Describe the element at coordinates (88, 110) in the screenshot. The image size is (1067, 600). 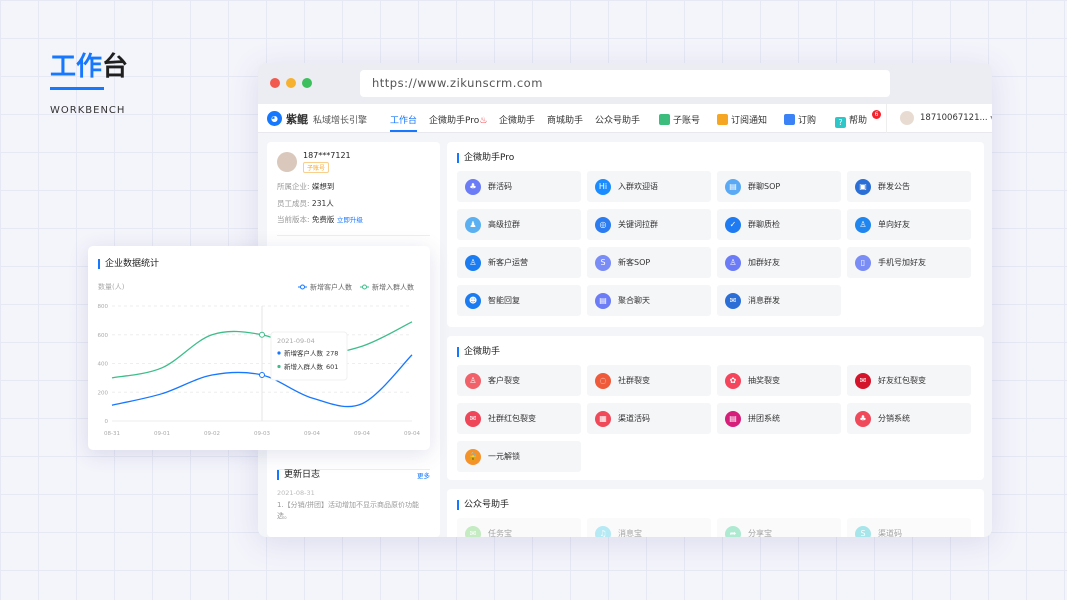
I see `page-subtitle: WORKBENCH` at that location.